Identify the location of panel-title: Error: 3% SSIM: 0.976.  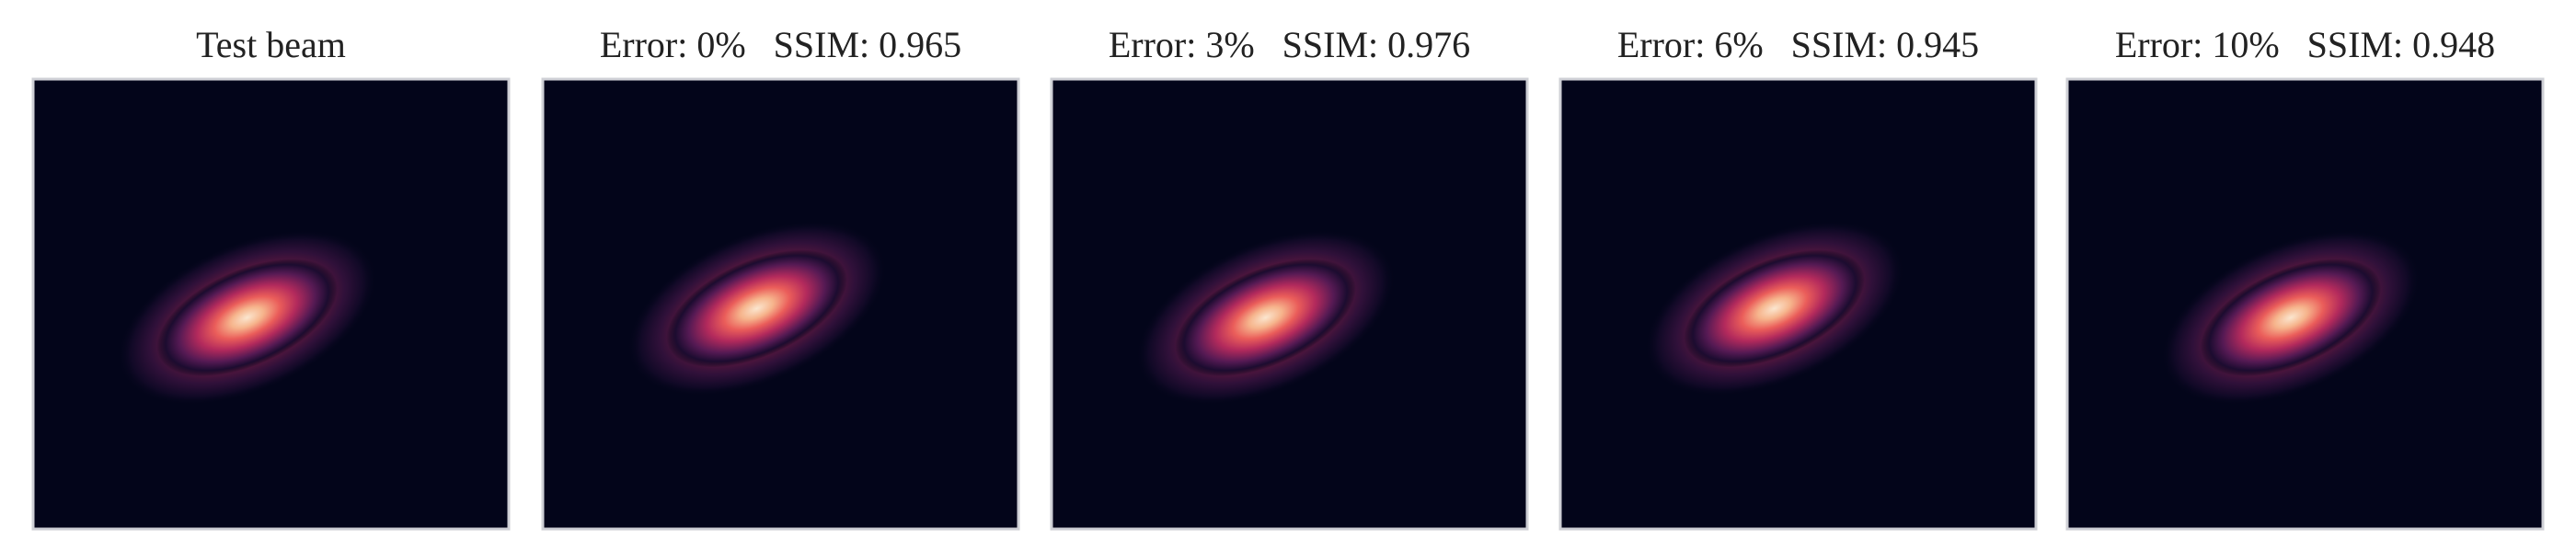
(1289, 44).